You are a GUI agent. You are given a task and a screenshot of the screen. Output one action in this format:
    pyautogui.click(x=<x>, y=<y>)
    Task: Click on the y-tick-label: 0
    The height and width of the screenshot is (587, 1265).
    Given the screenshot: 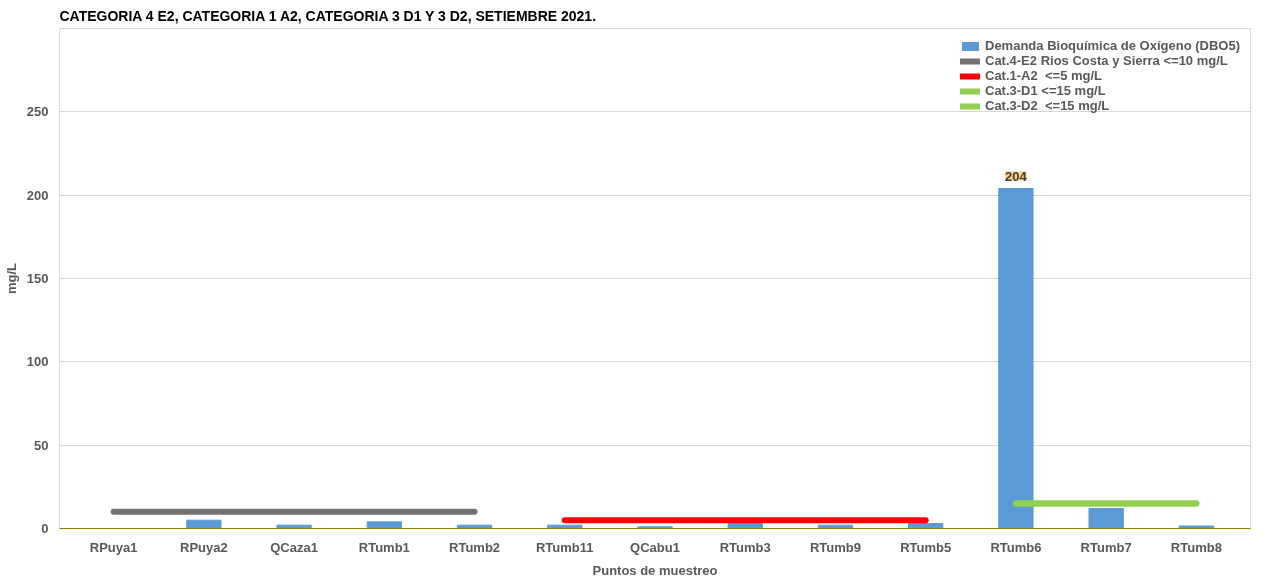 What is the action you would take?
    pyautogui.click(x=45, y=528)
    